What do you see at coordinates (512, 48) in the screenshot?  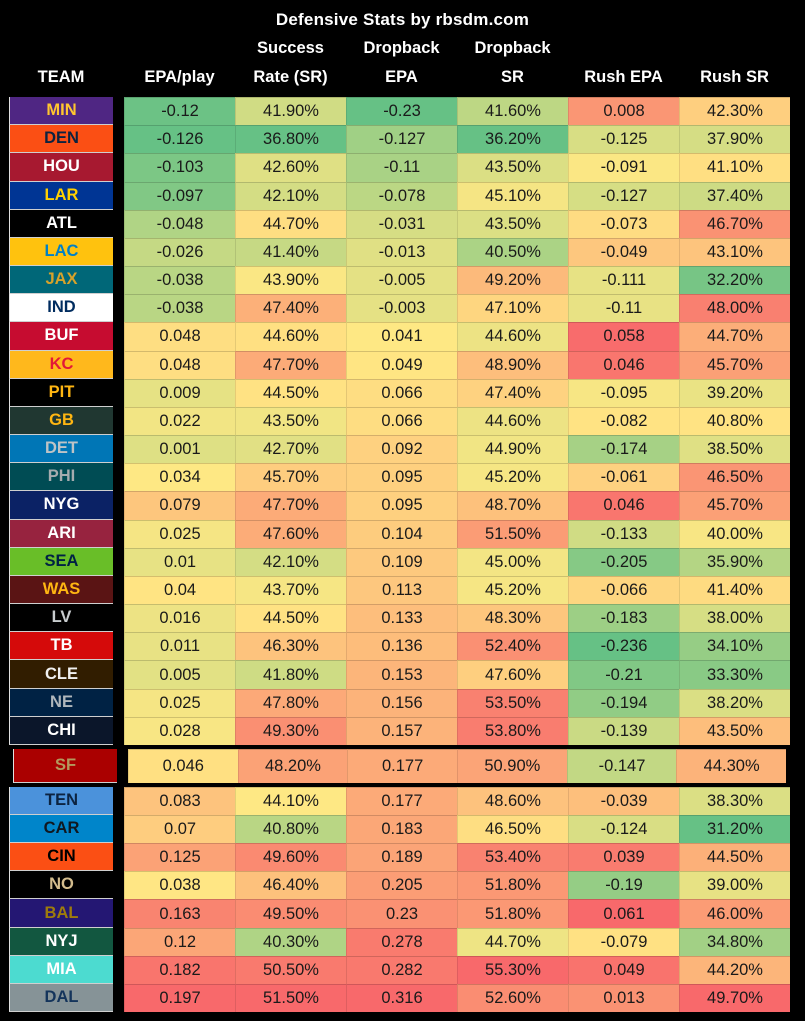 I see `column-header-line1: Dropback` at bounding box center [512, 48].